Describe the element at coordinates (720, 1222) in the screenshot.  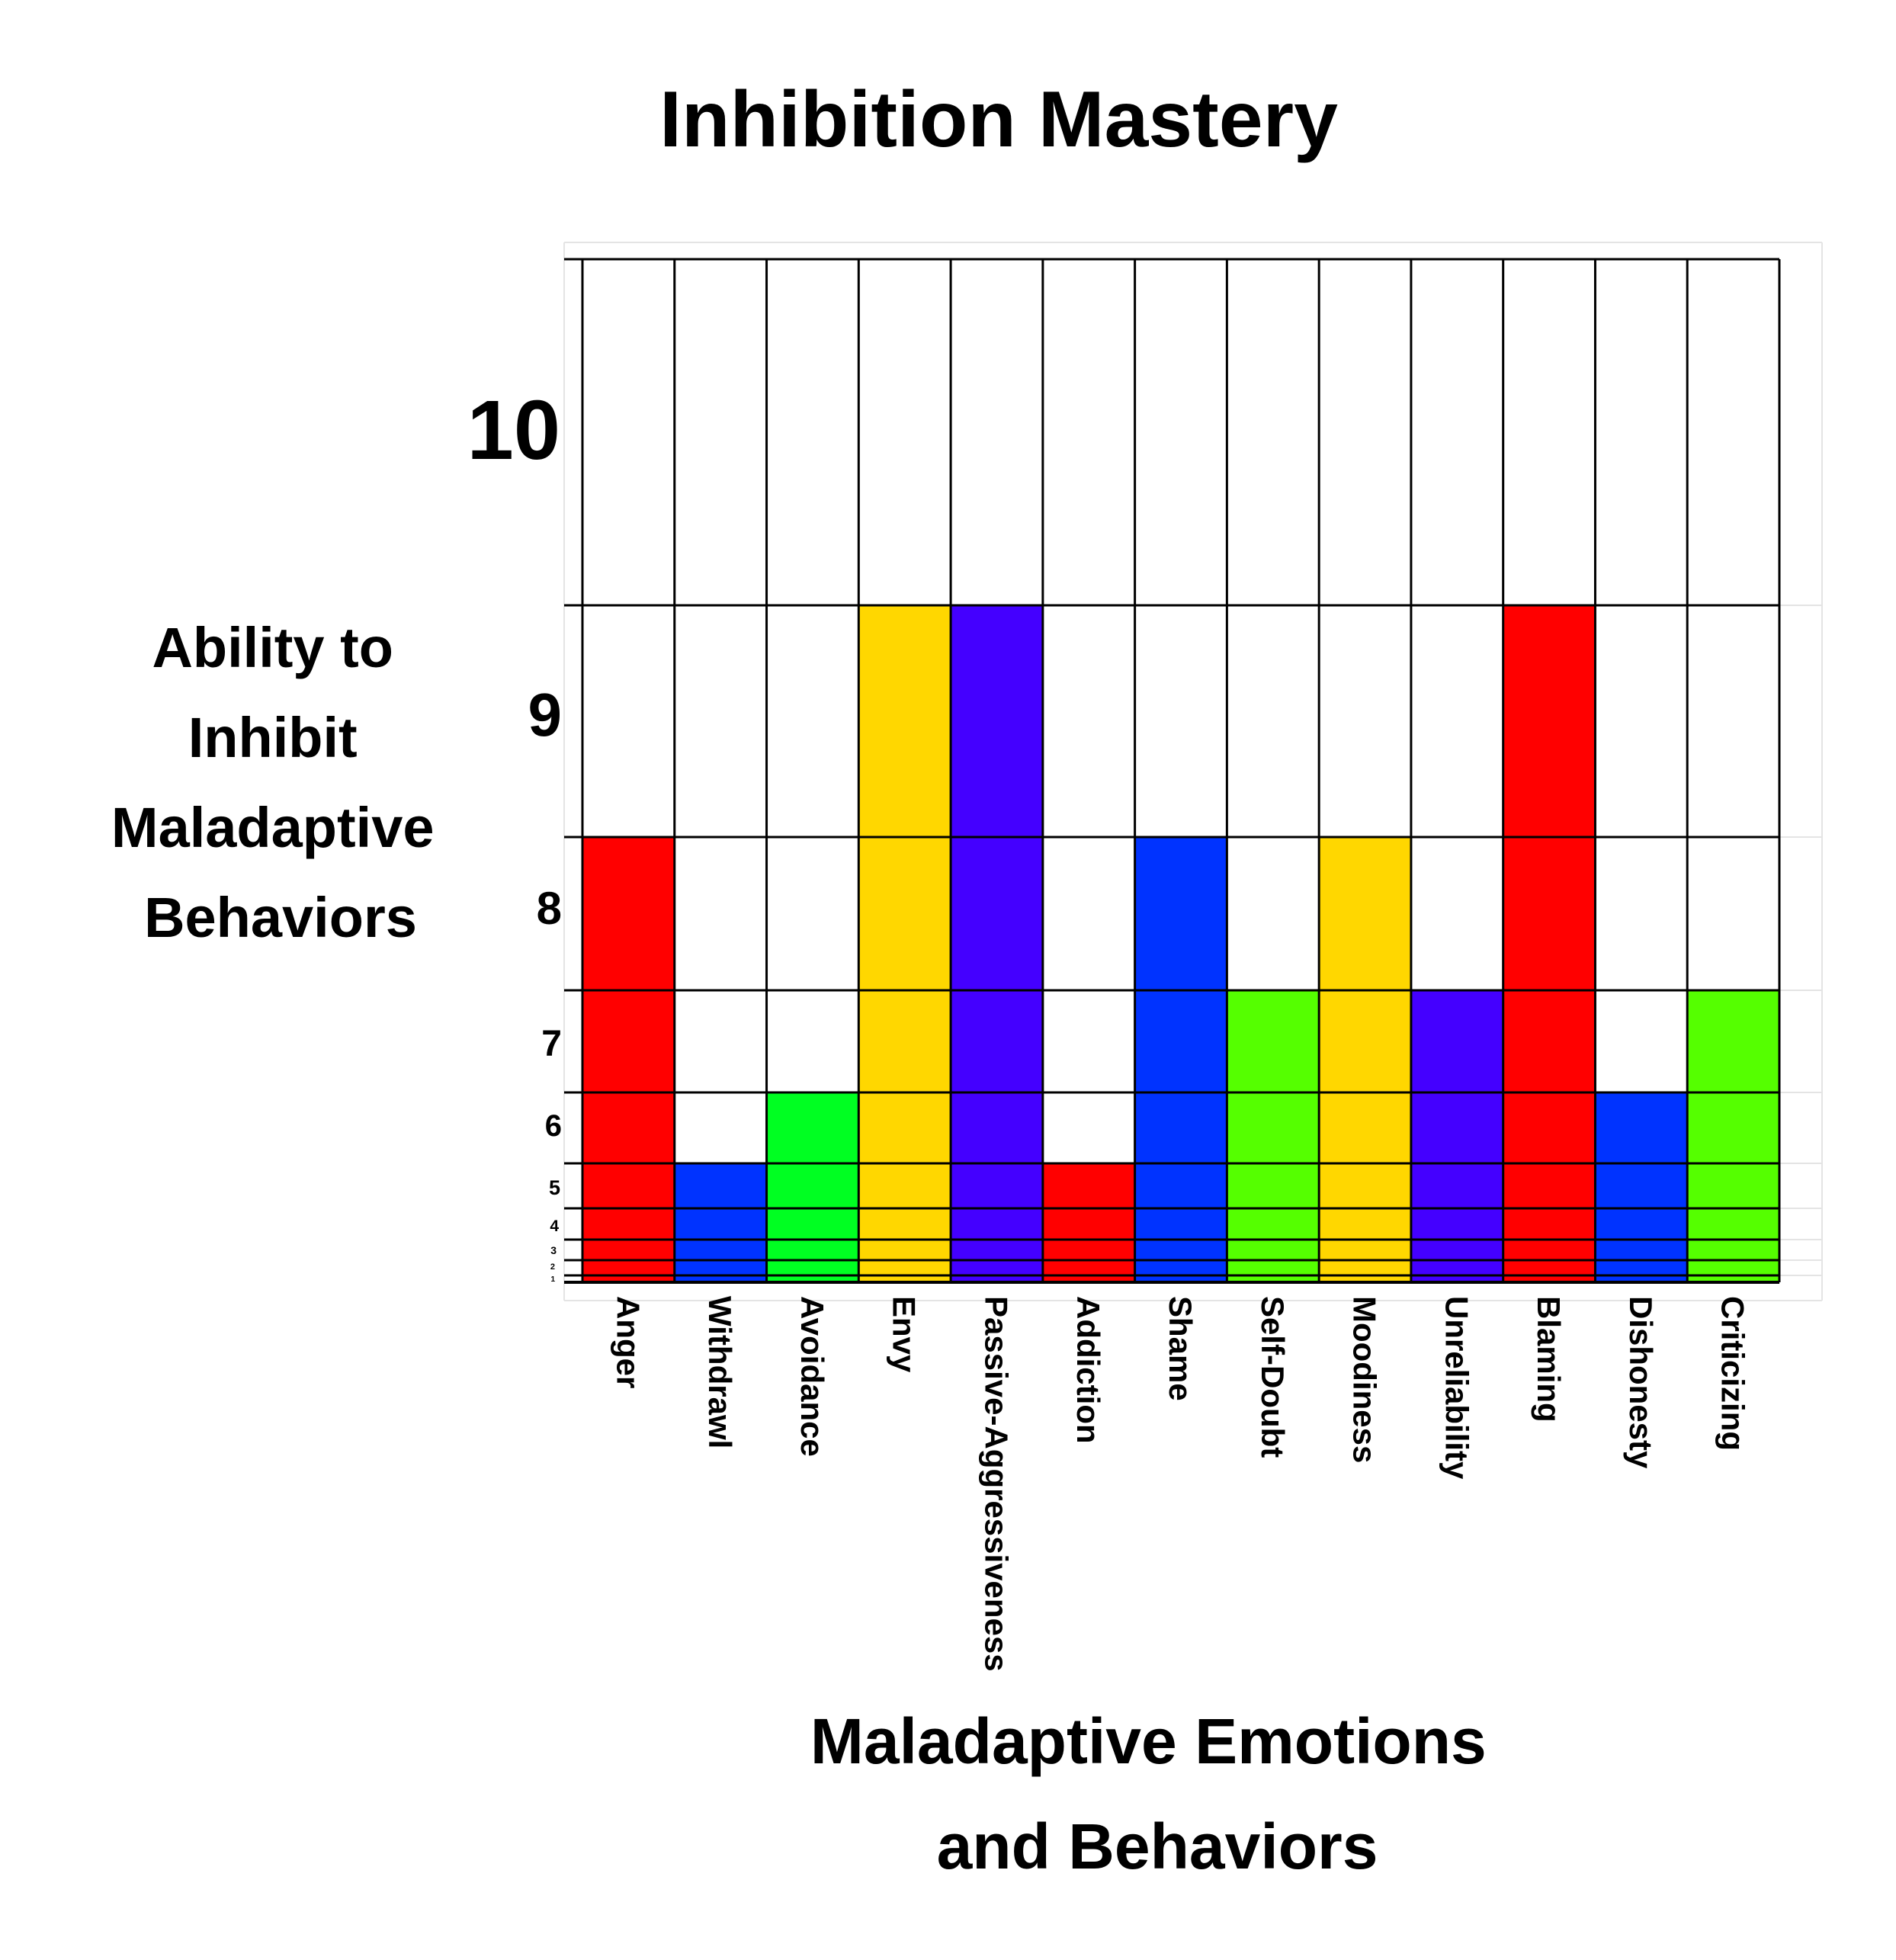
I see `bar-withdrawl` at that location.